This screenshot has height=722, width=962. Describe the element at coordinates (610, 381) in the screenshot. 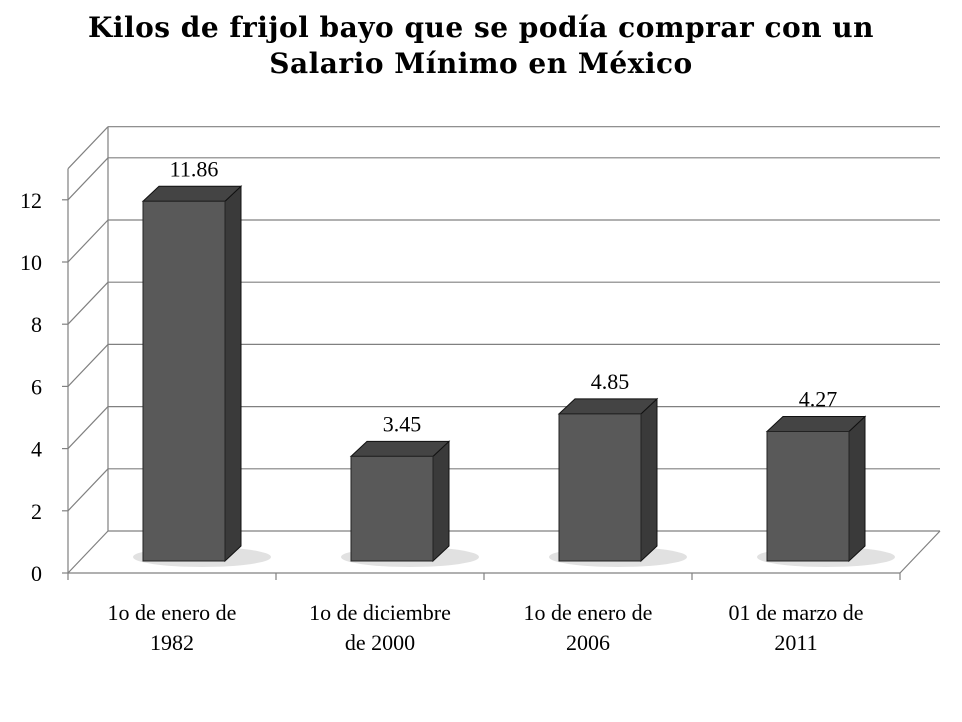

I see `data-label: 4.85` at that location.